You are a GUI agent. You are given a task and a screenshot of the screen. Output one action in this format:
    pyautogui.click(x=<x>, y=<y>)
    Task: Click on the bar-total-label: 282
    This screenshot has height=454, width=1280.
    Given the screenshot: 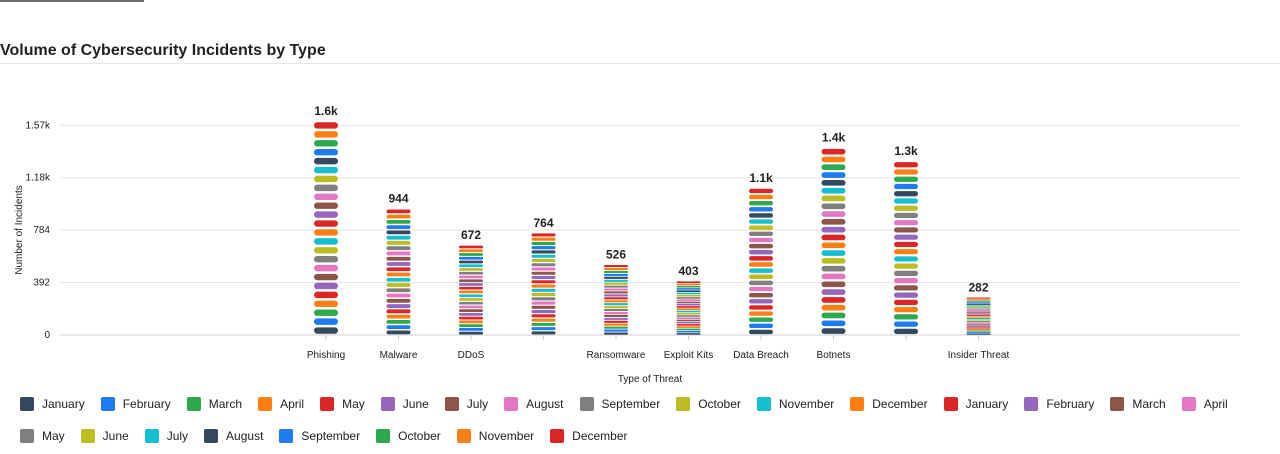 What is the action you would take?
    pyautogui.click(x=978, y=287)
    